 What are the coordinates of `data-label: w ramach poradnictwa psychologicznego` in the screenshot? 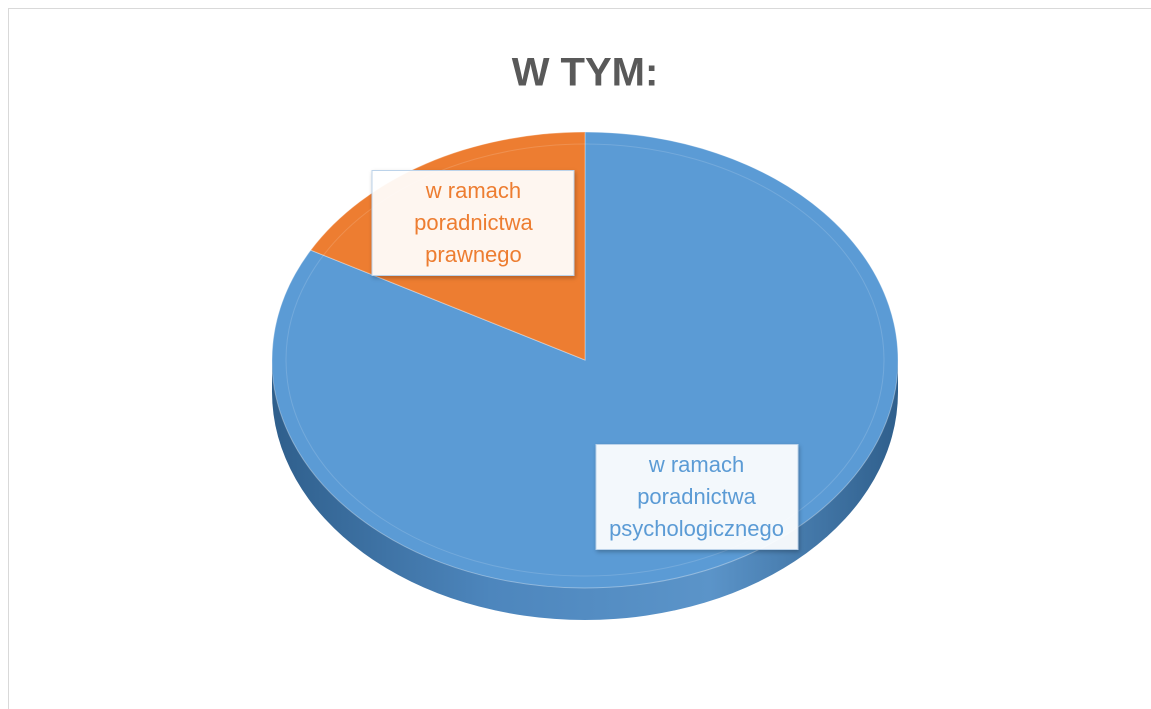 It's located at (697, 497).